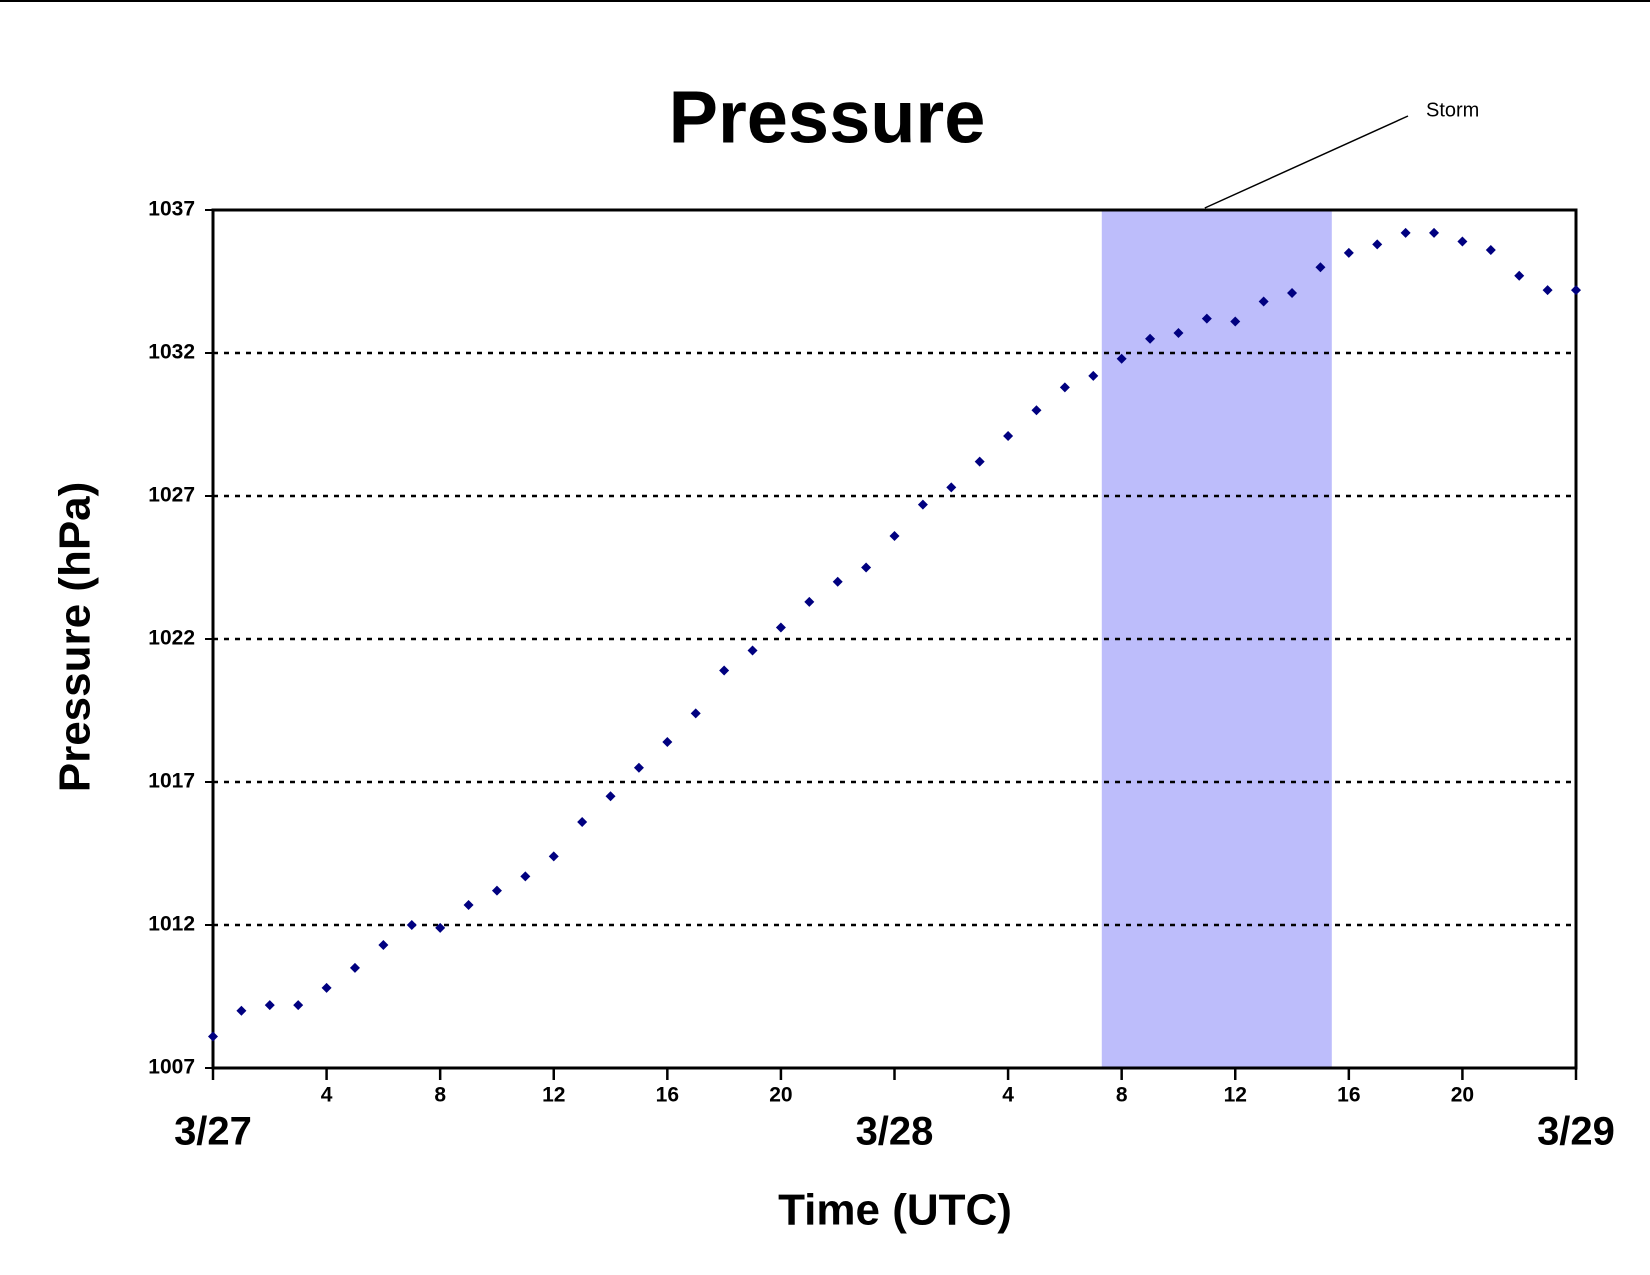  I want to click on y-tick-label: 1017, so click(171, 781).